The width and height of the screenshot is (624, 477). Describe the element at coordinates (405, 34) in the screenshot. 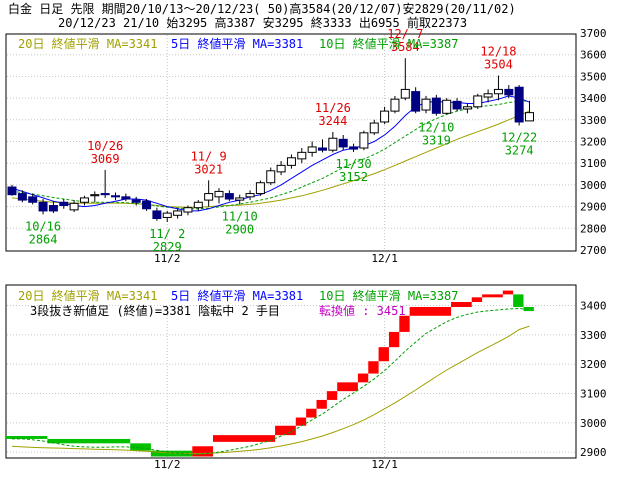

I see `annotation-date: 12/ 7` at that location.